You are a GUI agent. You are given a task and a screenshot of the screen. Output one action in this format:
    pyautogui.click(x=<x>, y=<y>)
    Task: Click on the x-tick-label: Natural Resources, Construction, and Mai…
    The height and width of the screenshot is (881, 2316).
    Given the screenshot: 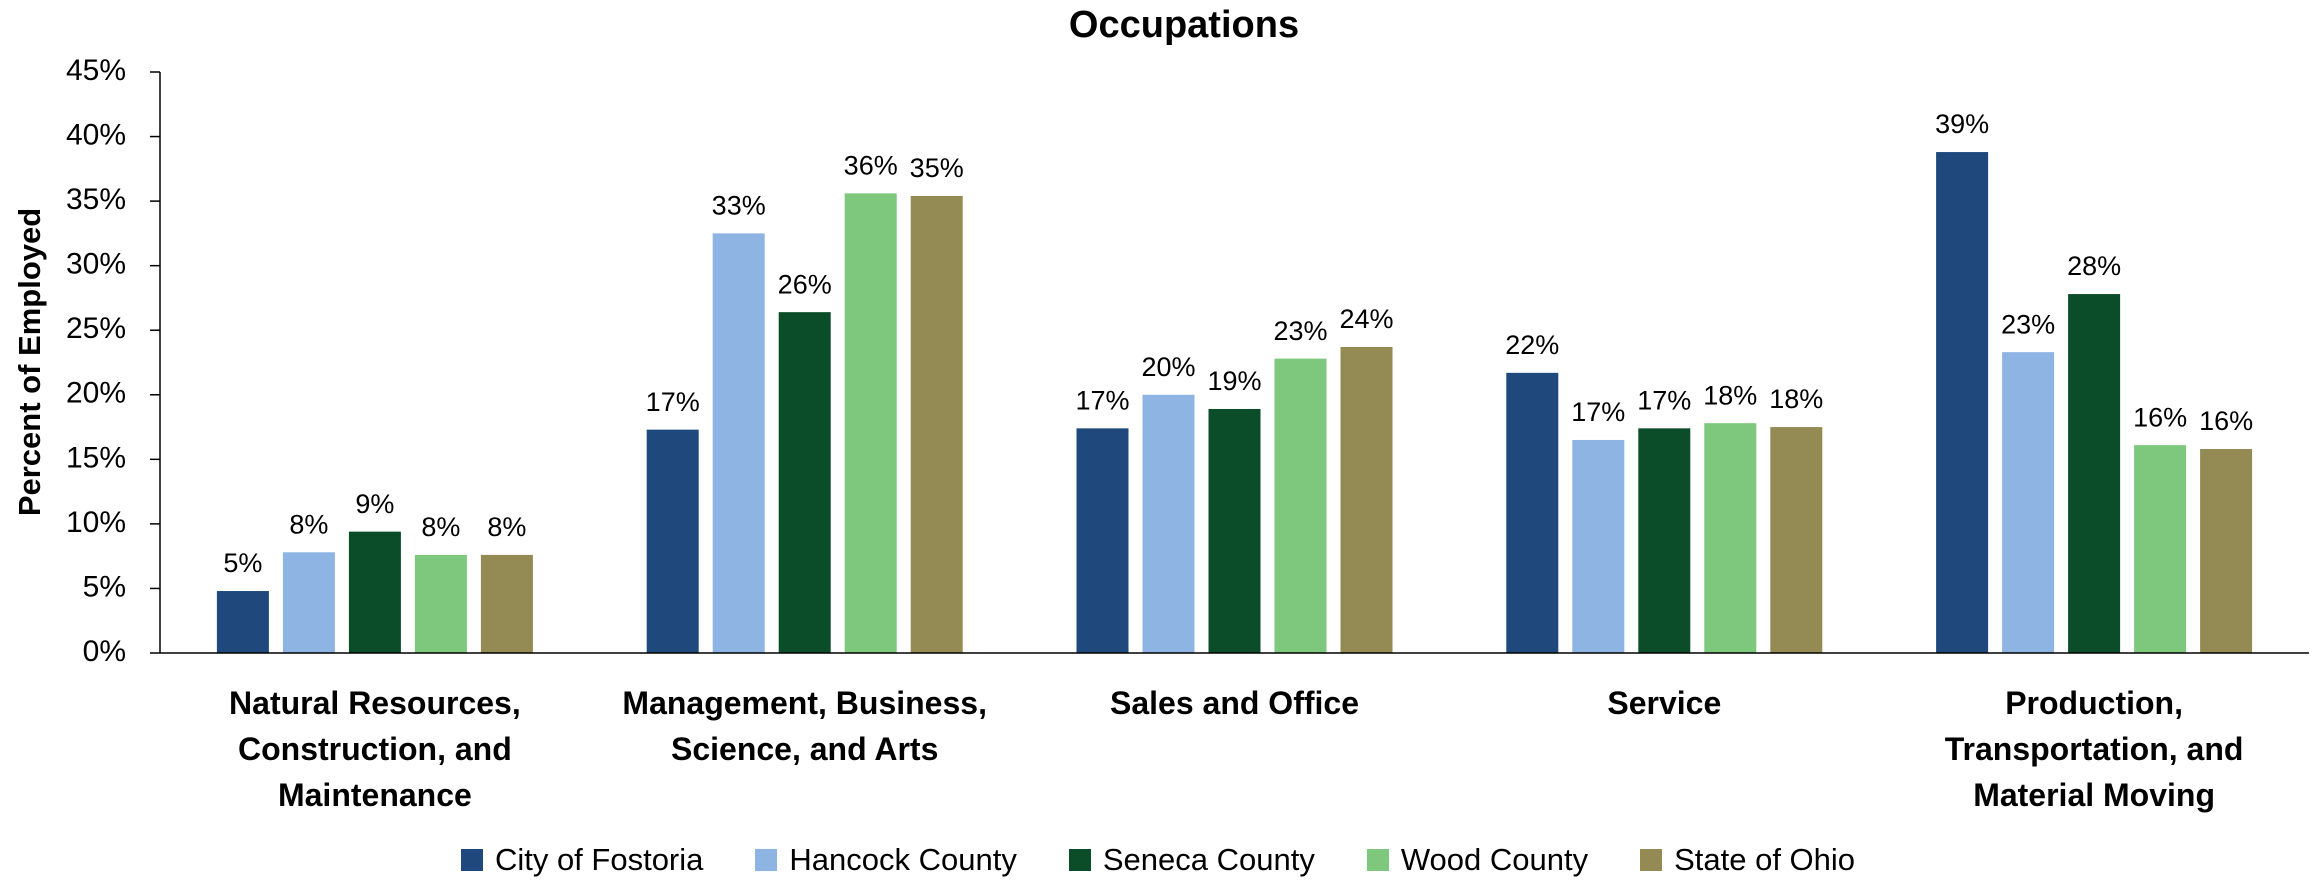 What is the action you would take?
    pyautogui.click(x=375, y=749)
    